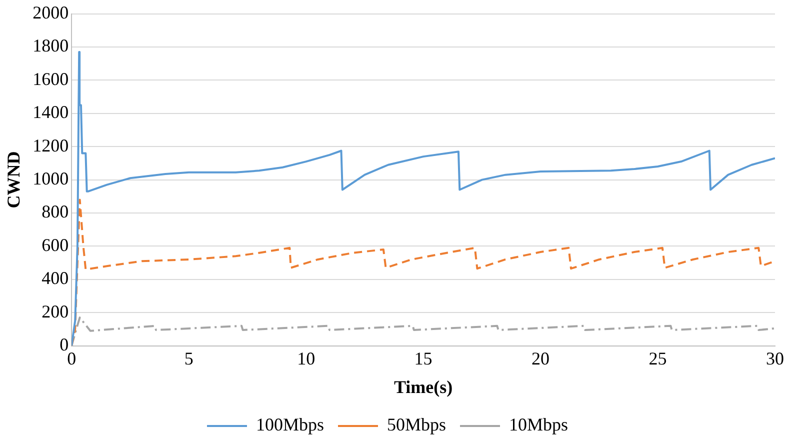  What do you see at coordinates (416, 424) in the screenshot?
I see `legend-label: 50Mbps` at bounding box center [416, 424].